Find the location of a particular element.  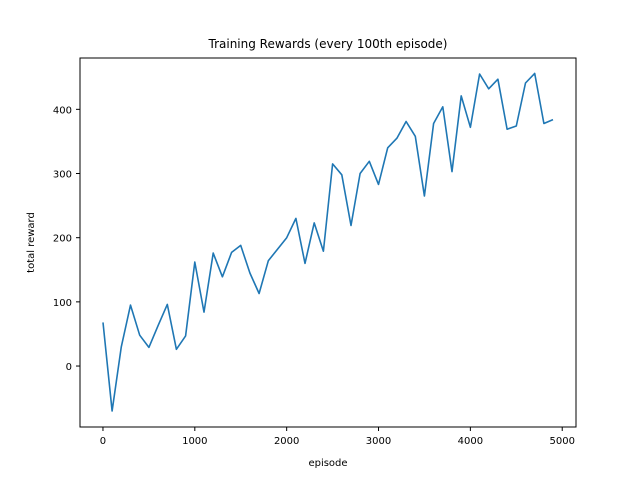

y-axis: 0 100 200 300 400 is located at coordinates (66, 239).